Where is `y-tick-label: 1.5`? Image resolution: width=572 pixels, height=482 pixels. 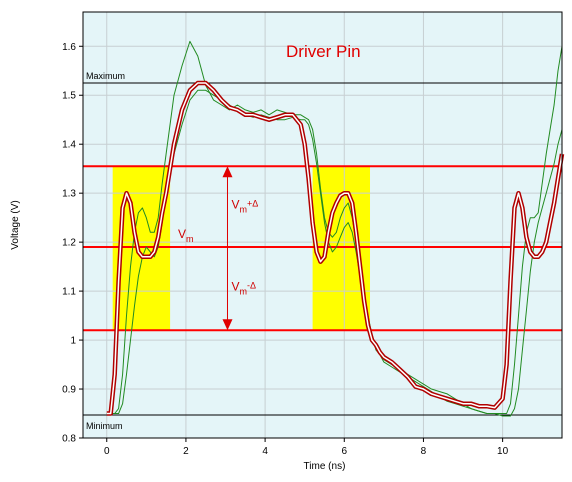
y-tick-label: 1.5 is located at coordinates (69, 96).